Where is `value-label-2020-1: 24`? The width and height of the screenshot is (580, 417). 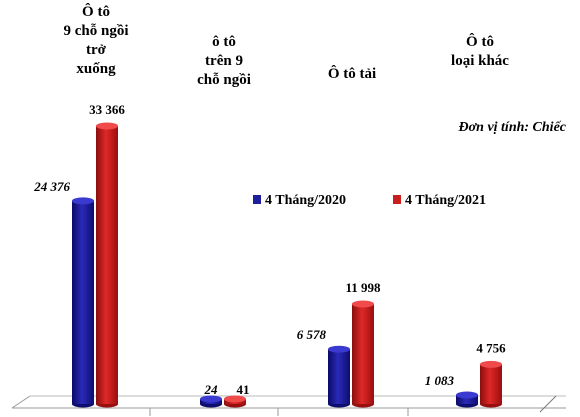
value-label-2020-1: 24 is located at coordinates (211, 389).